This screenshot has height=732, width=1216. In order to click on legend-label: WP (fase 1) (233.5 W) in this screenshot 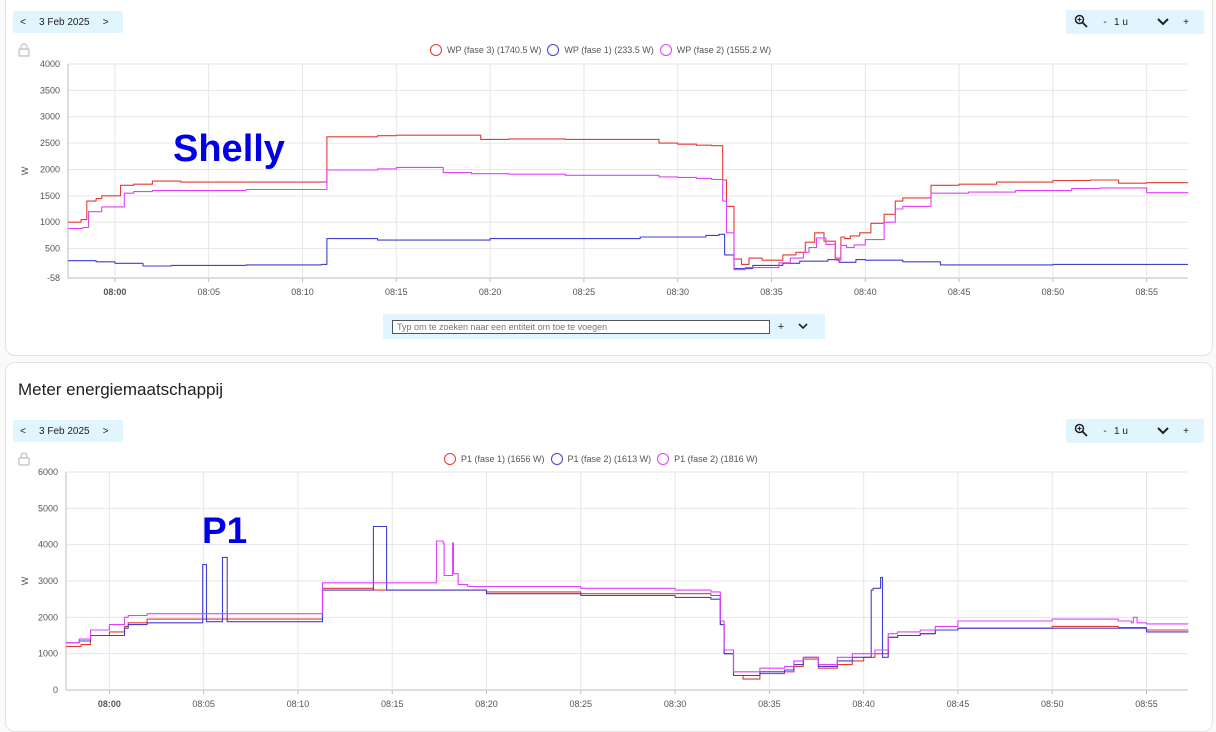, I will do `click(609, 50)`.